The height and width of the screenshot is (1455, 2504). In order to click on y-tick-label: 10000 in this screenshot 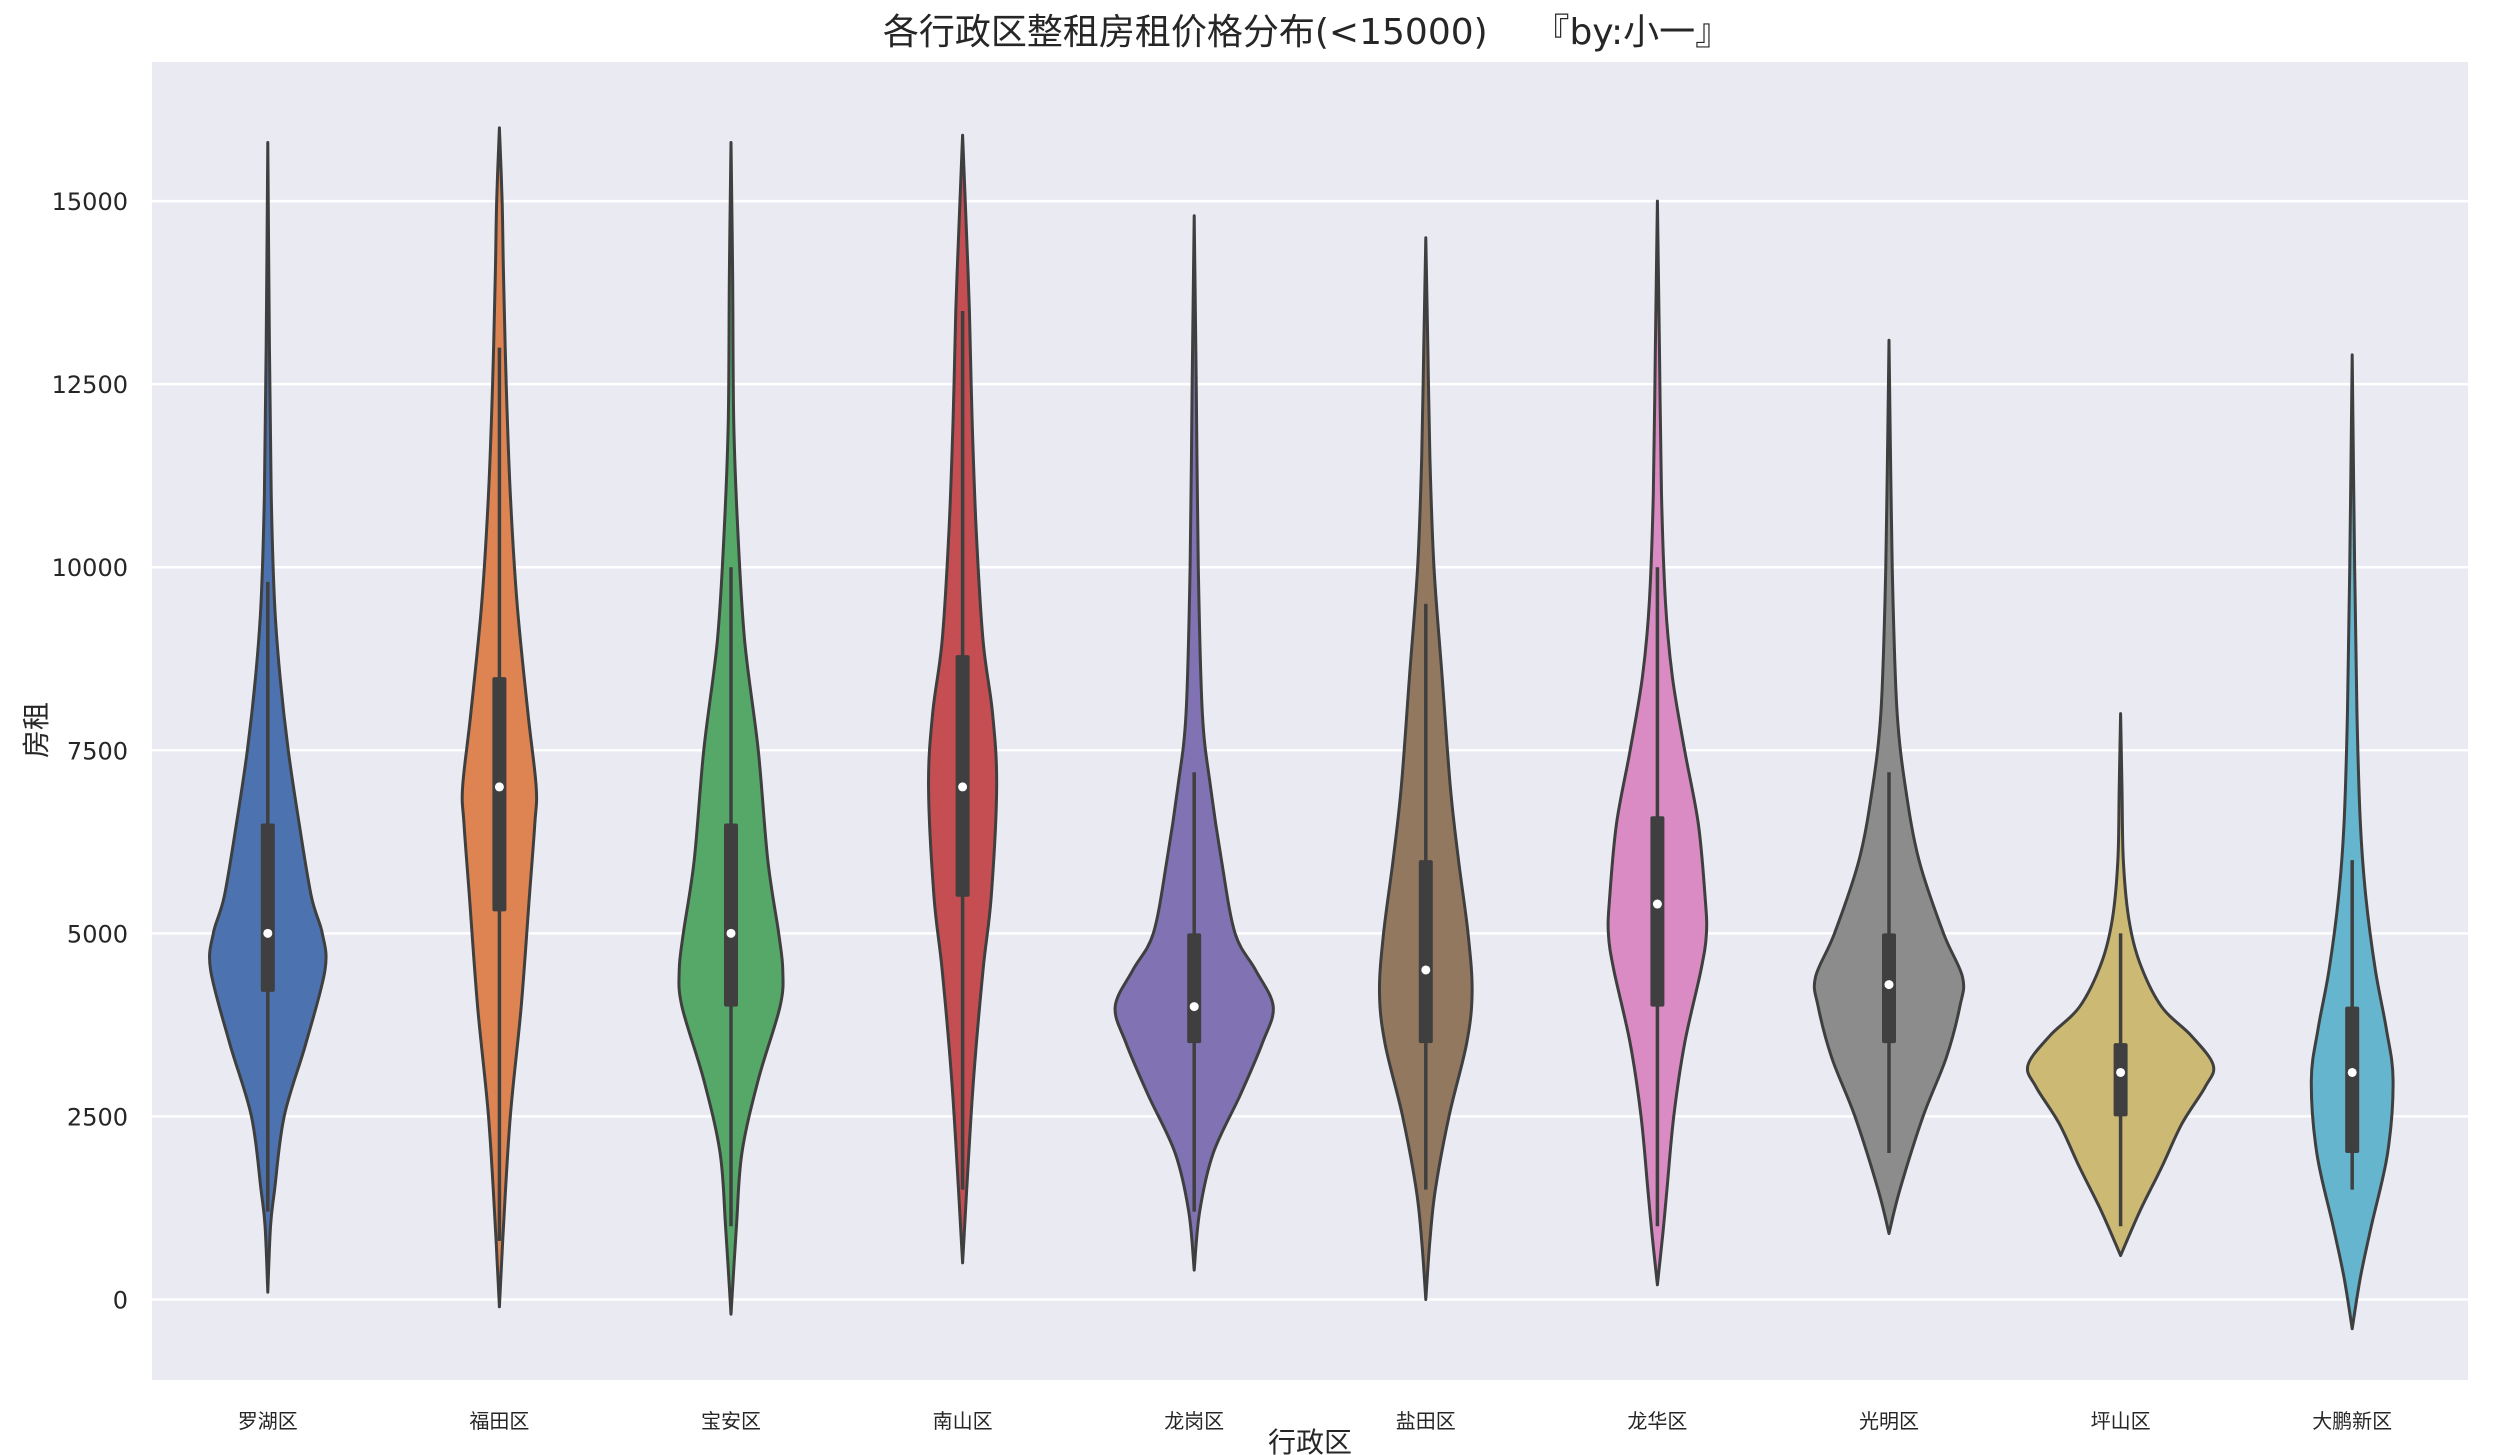, I will do `click(90, 568)`.